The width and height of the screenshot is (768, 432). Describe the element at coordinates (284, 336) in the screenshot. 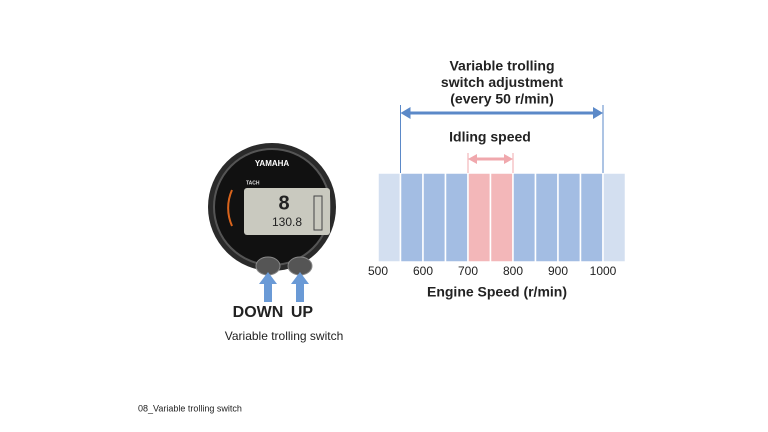

I see `gauge-caption: Variable trolling switch` at that location.